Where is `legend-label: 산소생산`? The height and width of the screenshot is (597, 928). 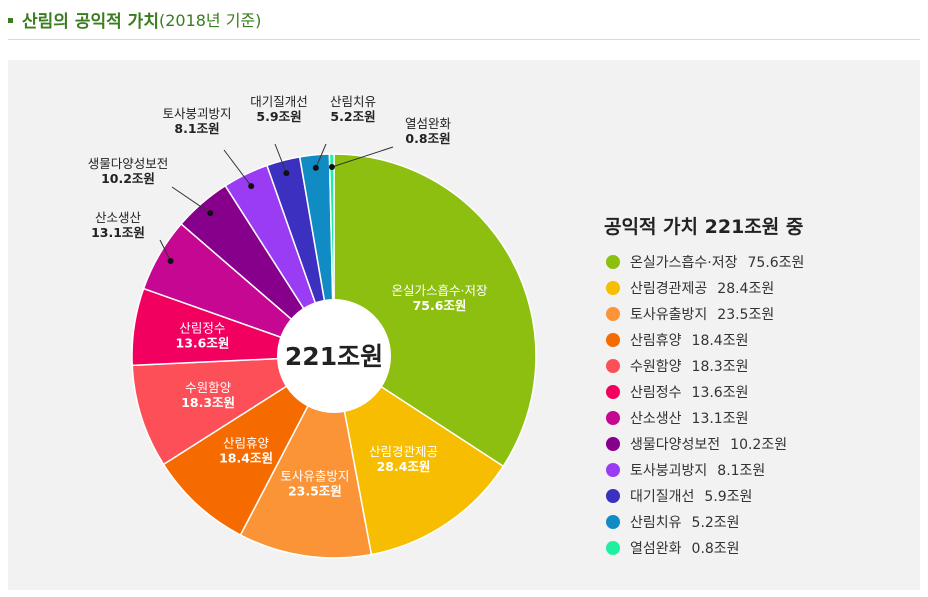 legend-label: 산소생산 is located at coordinates (656, 419).